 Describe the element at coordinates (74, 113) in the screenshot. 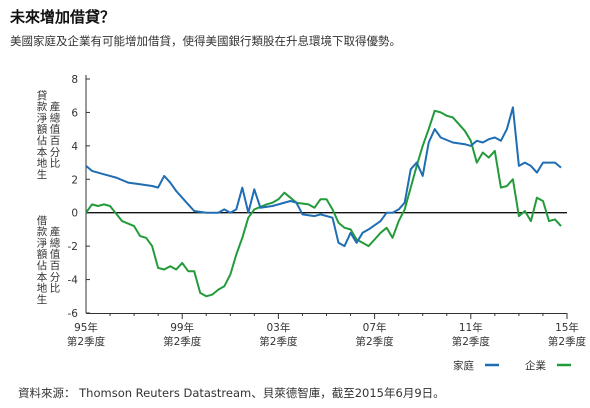

I see `y-tick-label: 6` at that location.